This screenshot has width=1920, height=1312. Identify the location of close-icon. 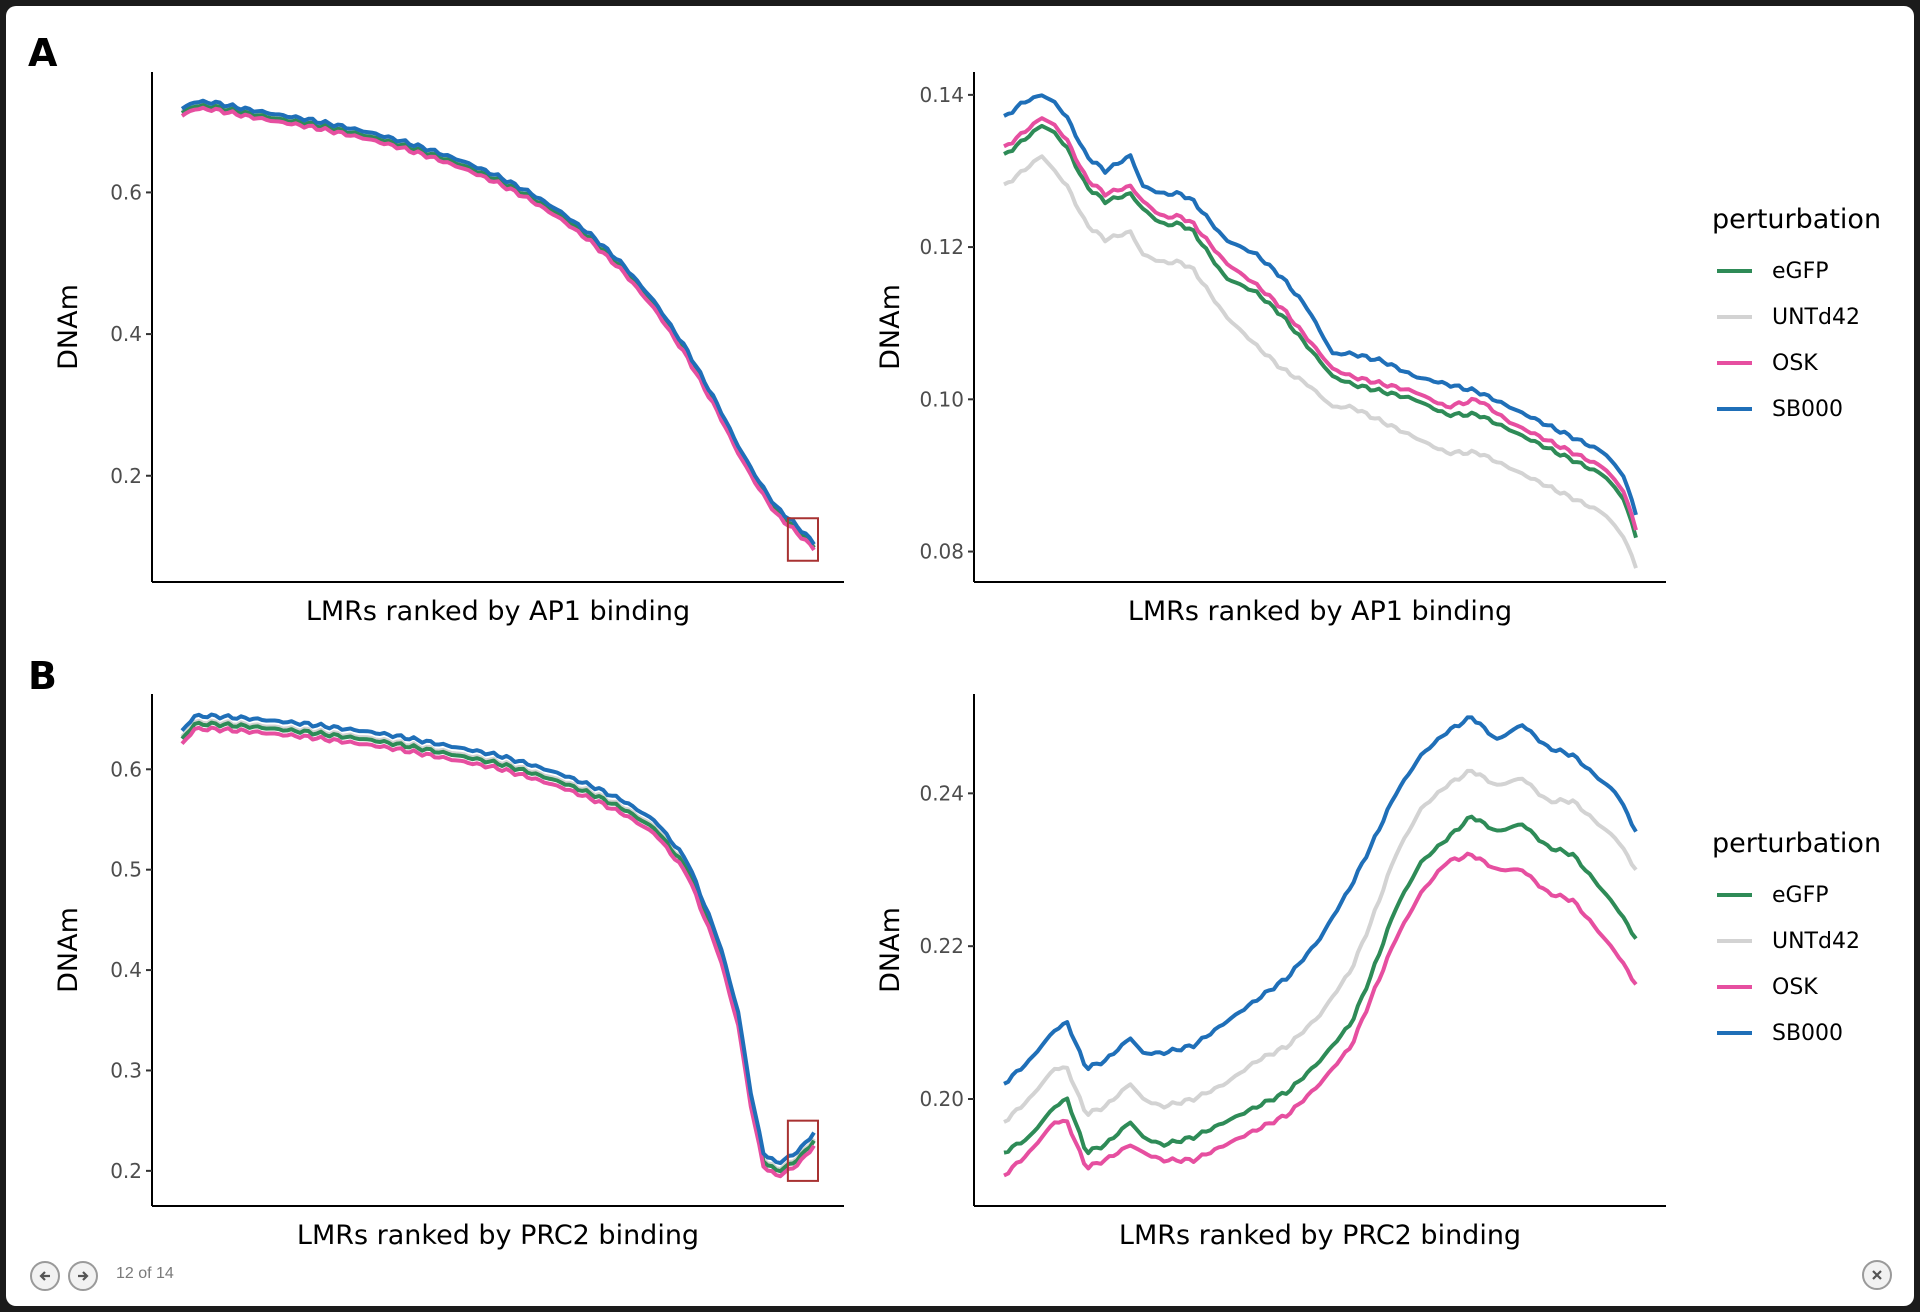
(1877, 1275).